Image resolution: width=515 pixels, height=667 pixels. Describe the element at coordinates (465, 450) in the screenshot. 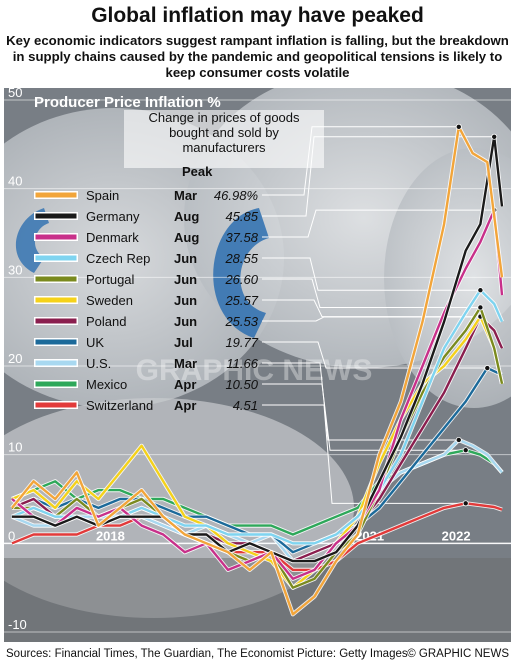

I see `peak-marker-mexico` at that location.